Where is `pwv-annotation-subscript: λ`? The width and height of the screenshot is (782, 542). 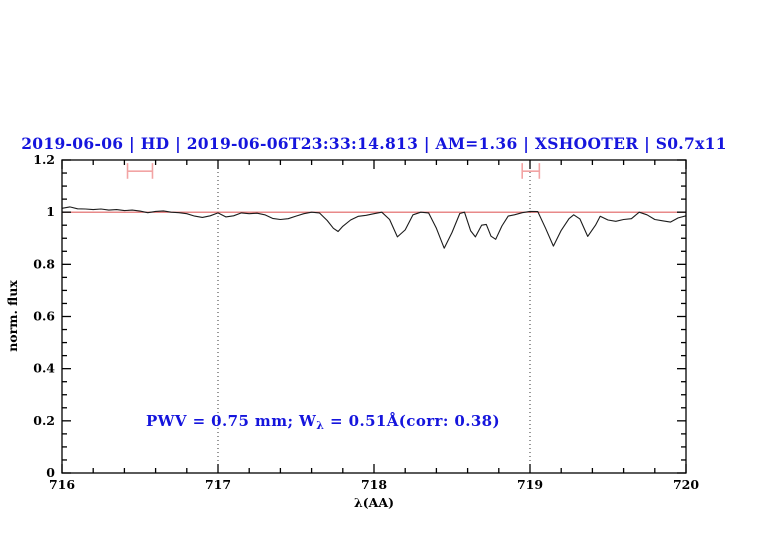 pwv-annotation-subscript: λ is located at coordinates (320, 425).